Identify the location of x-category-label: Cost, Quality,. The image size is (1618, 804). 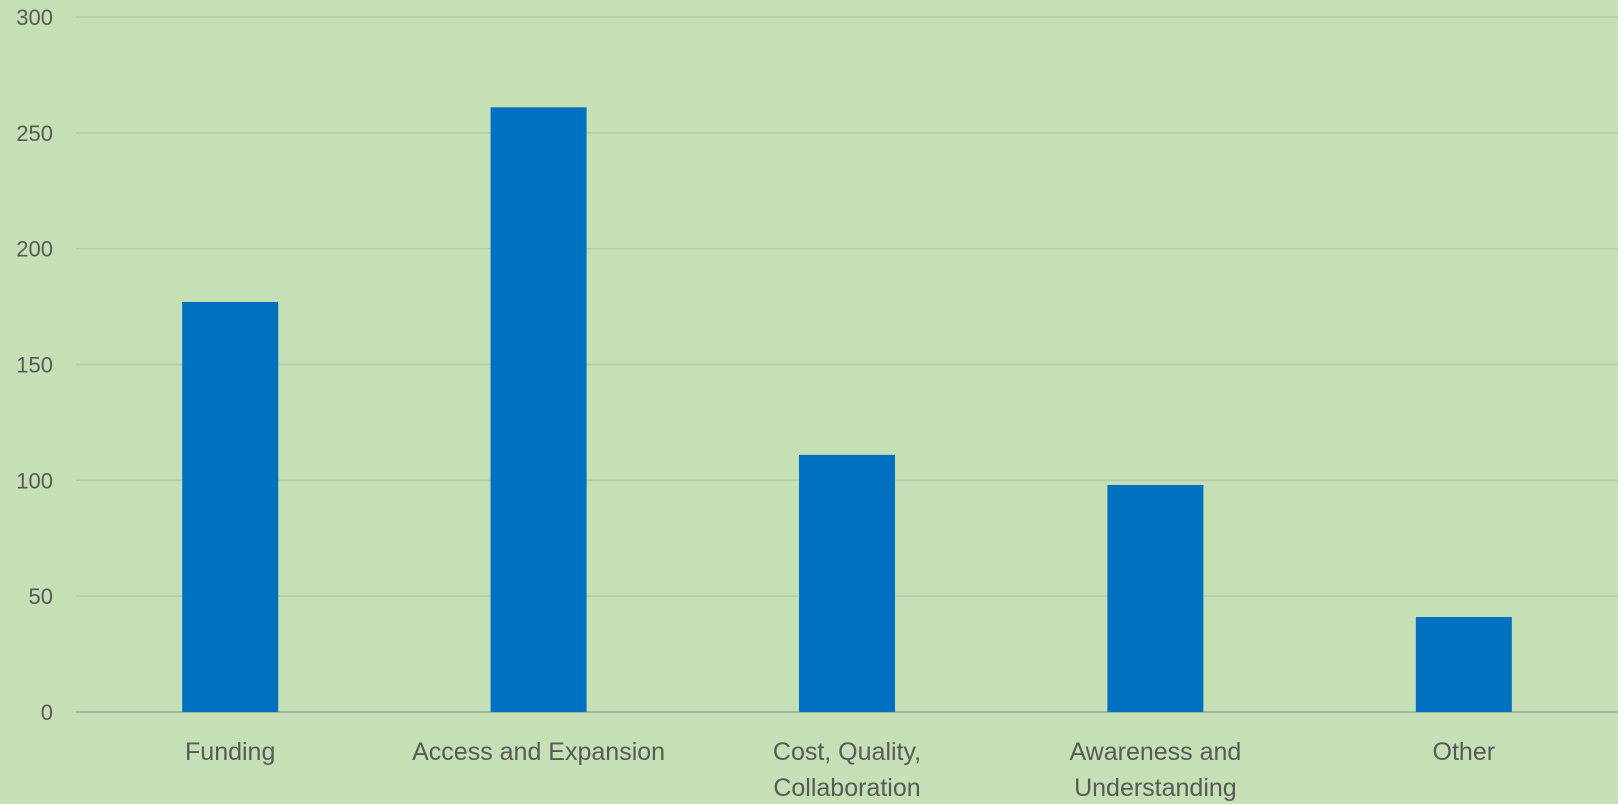
(847, 752).